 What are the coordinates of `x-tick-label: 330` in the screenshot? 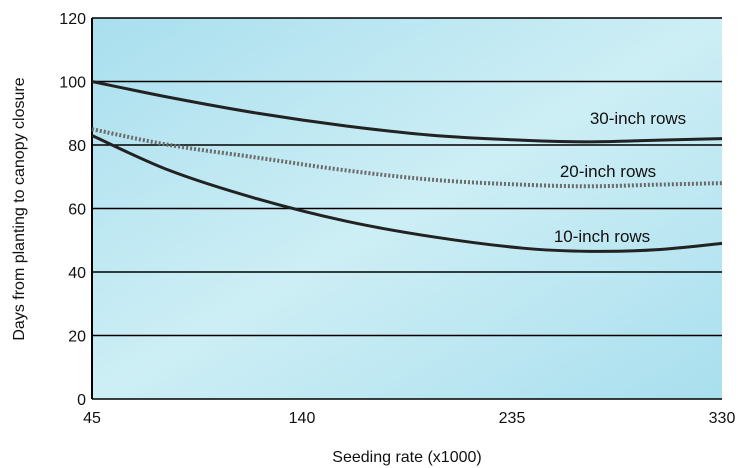 It's located at (722, 418).